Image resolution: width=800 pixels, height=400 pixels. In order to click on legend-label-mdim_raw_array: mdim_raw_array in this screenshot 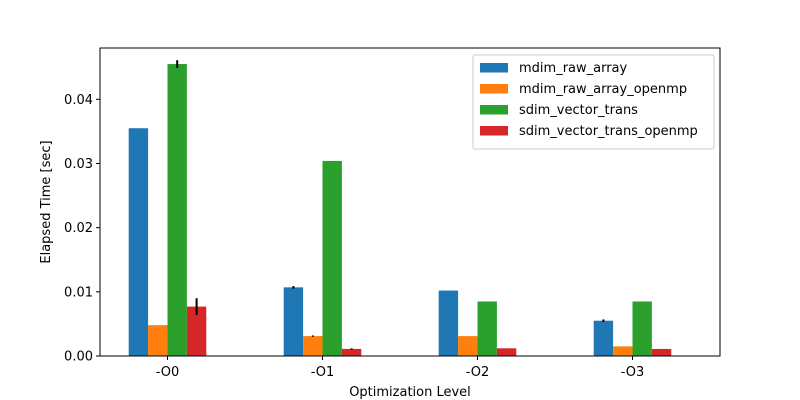, I will do `click(573, 68)`.